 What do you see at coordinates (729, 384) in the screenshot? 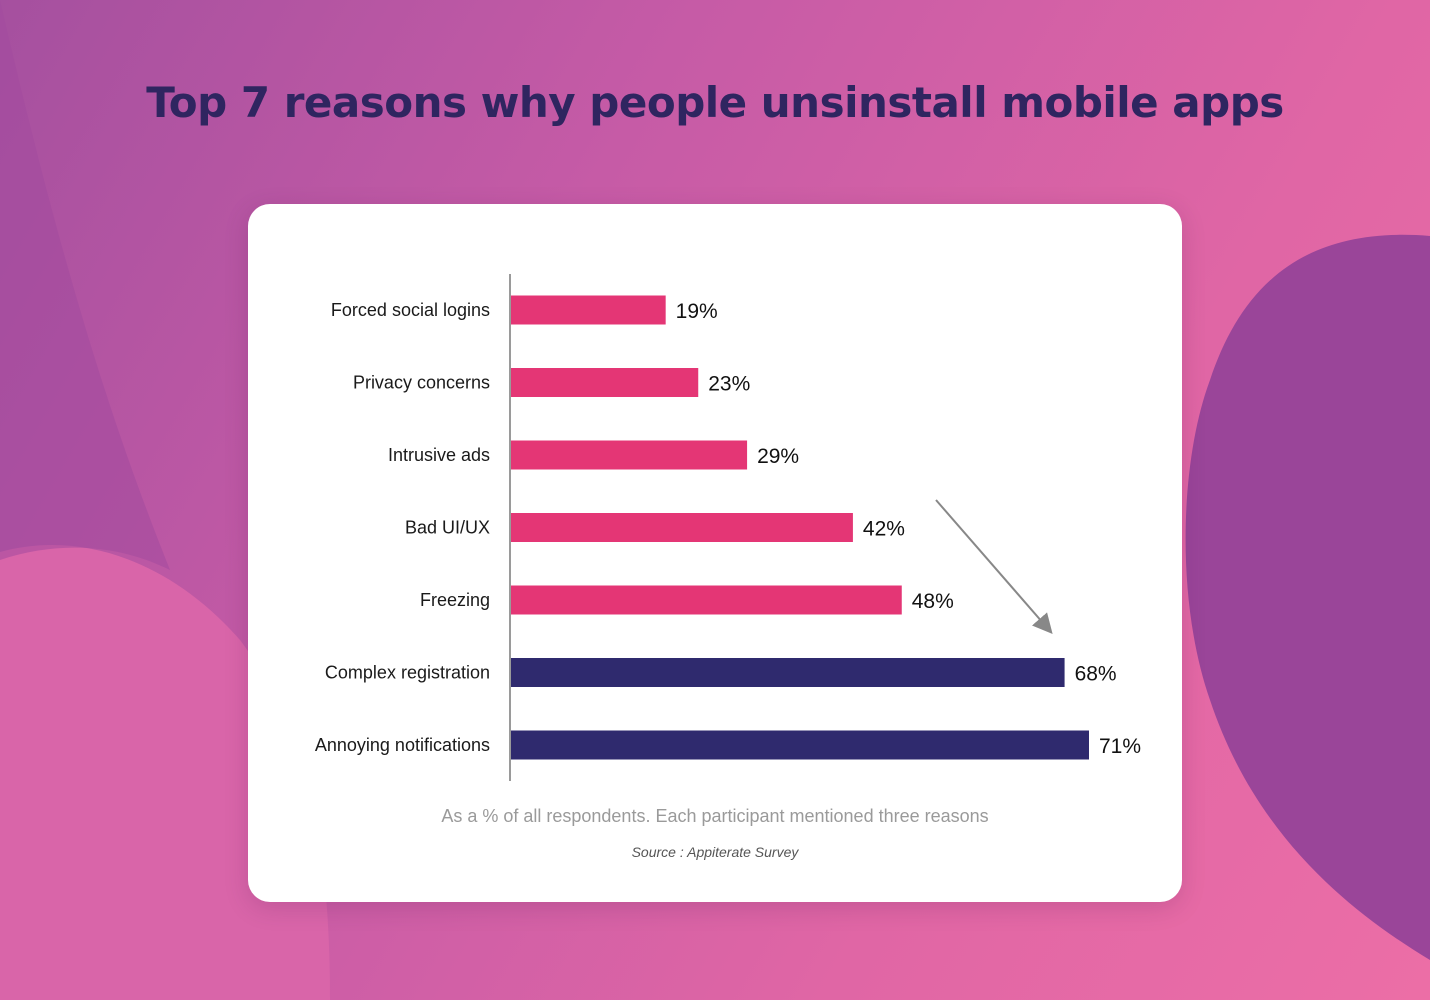
I see `value-label: 23%` at bounding box center [729, 384].